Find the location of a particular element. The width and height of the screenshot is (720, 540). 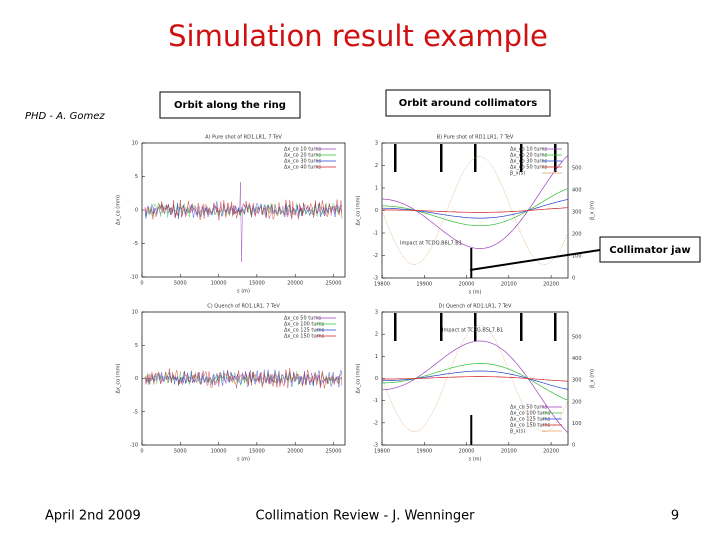

plot-title: C) Quench of RD1.LR1, 7 TeV is located at coordinates (243, 307).